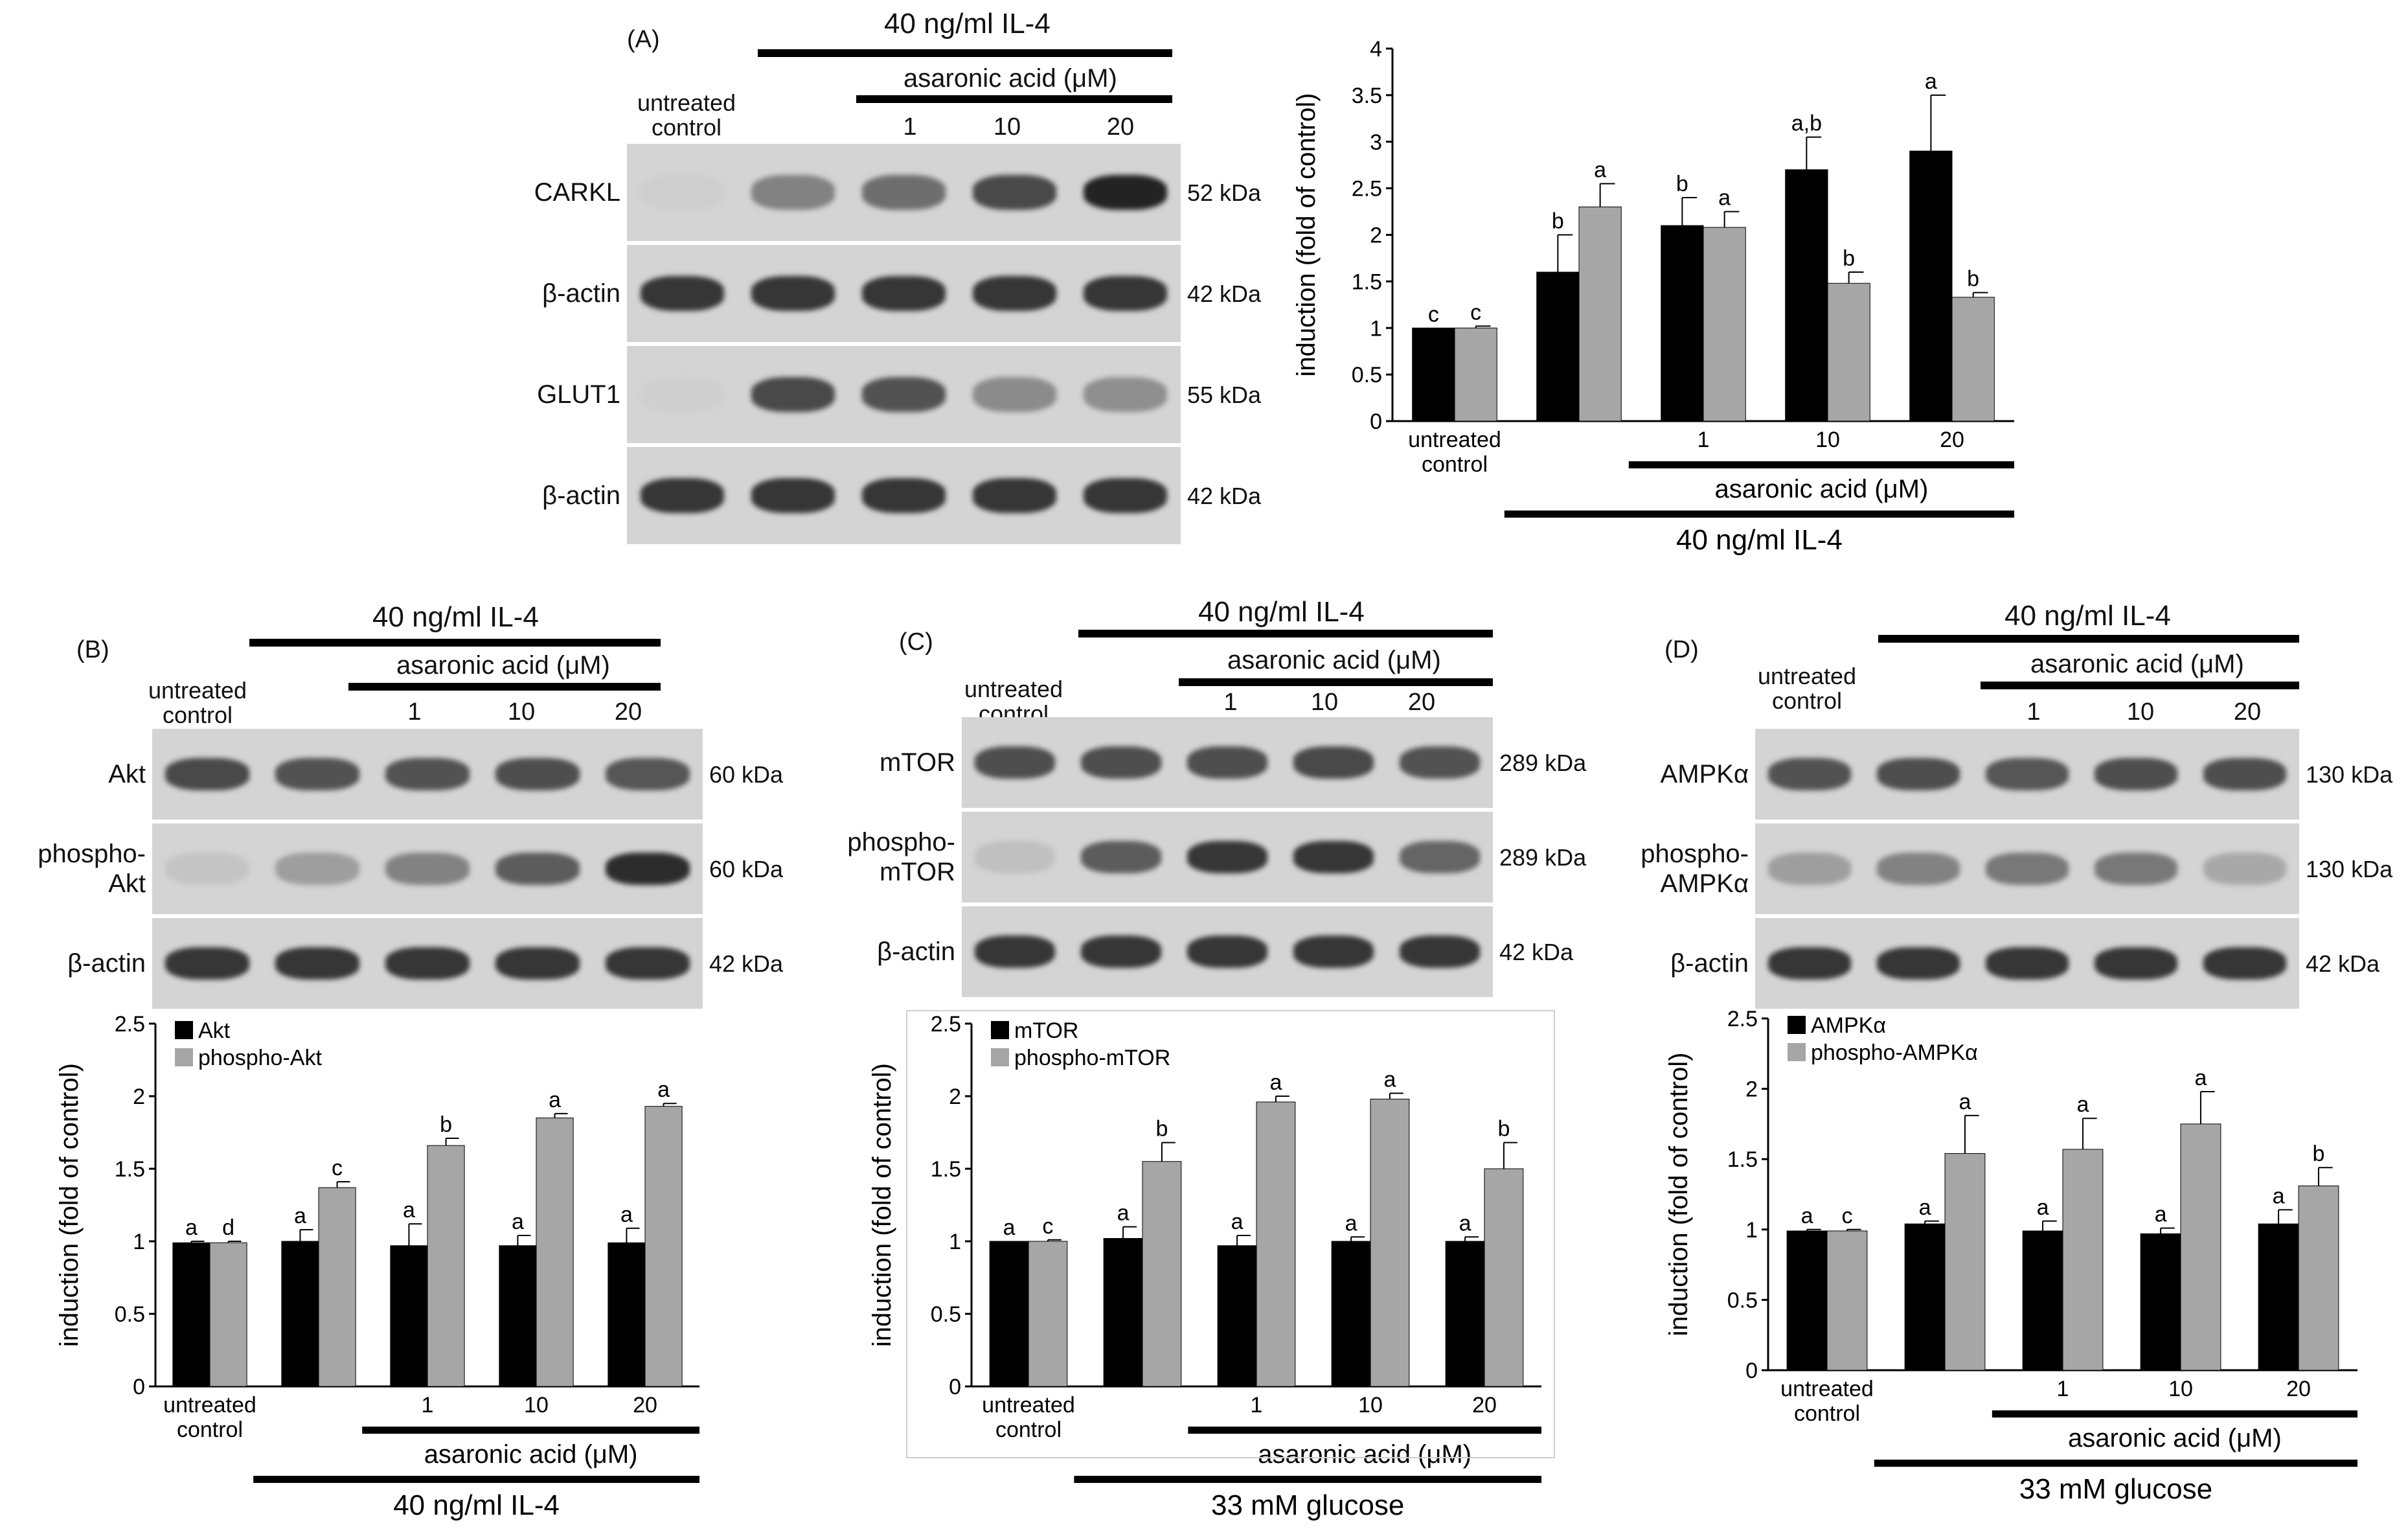 Image resolution: width=2408 pixels, height=1527 pixels. I want to click on panel-letter: (C), so click(916, 642).